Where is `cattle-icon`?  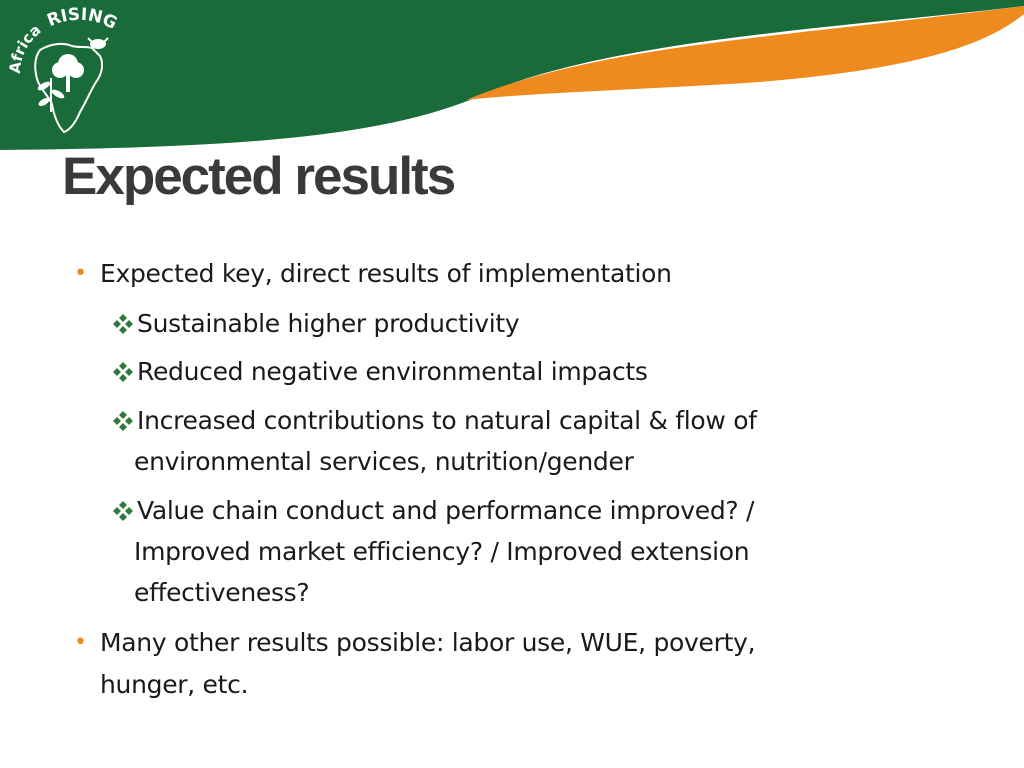 cattle-icon is located at coordinates (98, 43).